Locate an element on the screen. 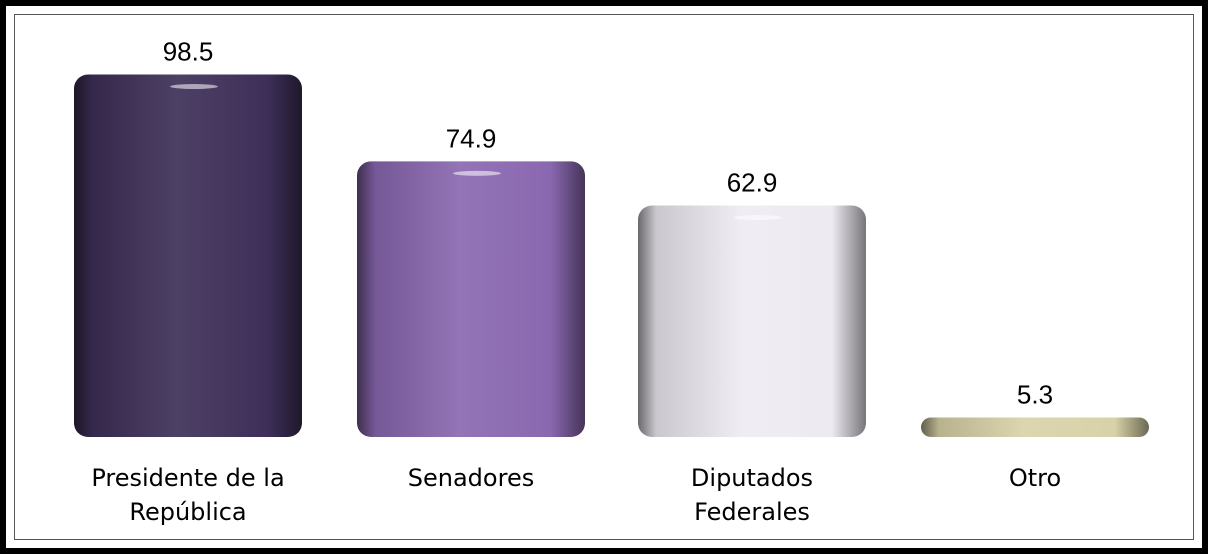  category-label-0-line-1: República is located at coordinates (187, 512).